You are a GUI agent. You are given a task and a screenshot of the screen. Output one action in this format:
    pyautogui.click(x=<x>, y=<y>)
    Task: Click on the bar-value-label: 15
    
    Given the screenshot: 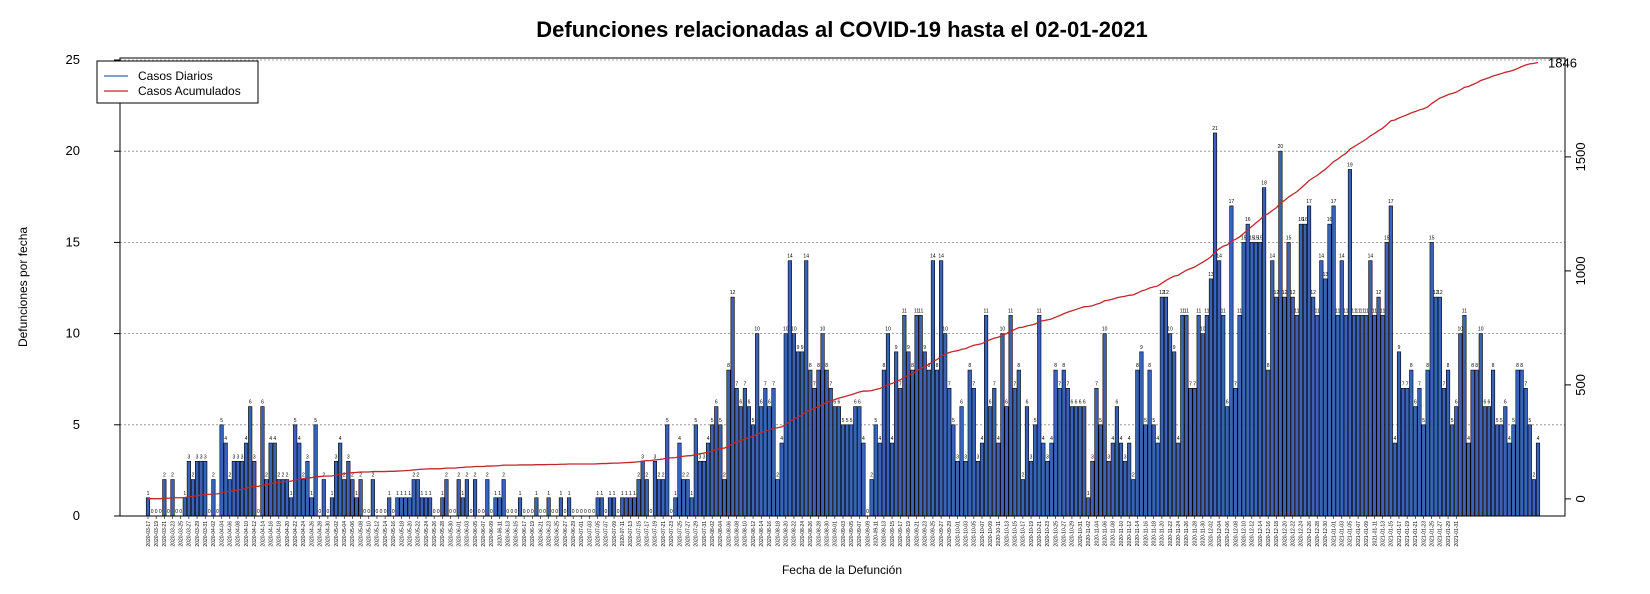 What is the action you would take?
    pyautogui.click(x=1432, y=238)
    